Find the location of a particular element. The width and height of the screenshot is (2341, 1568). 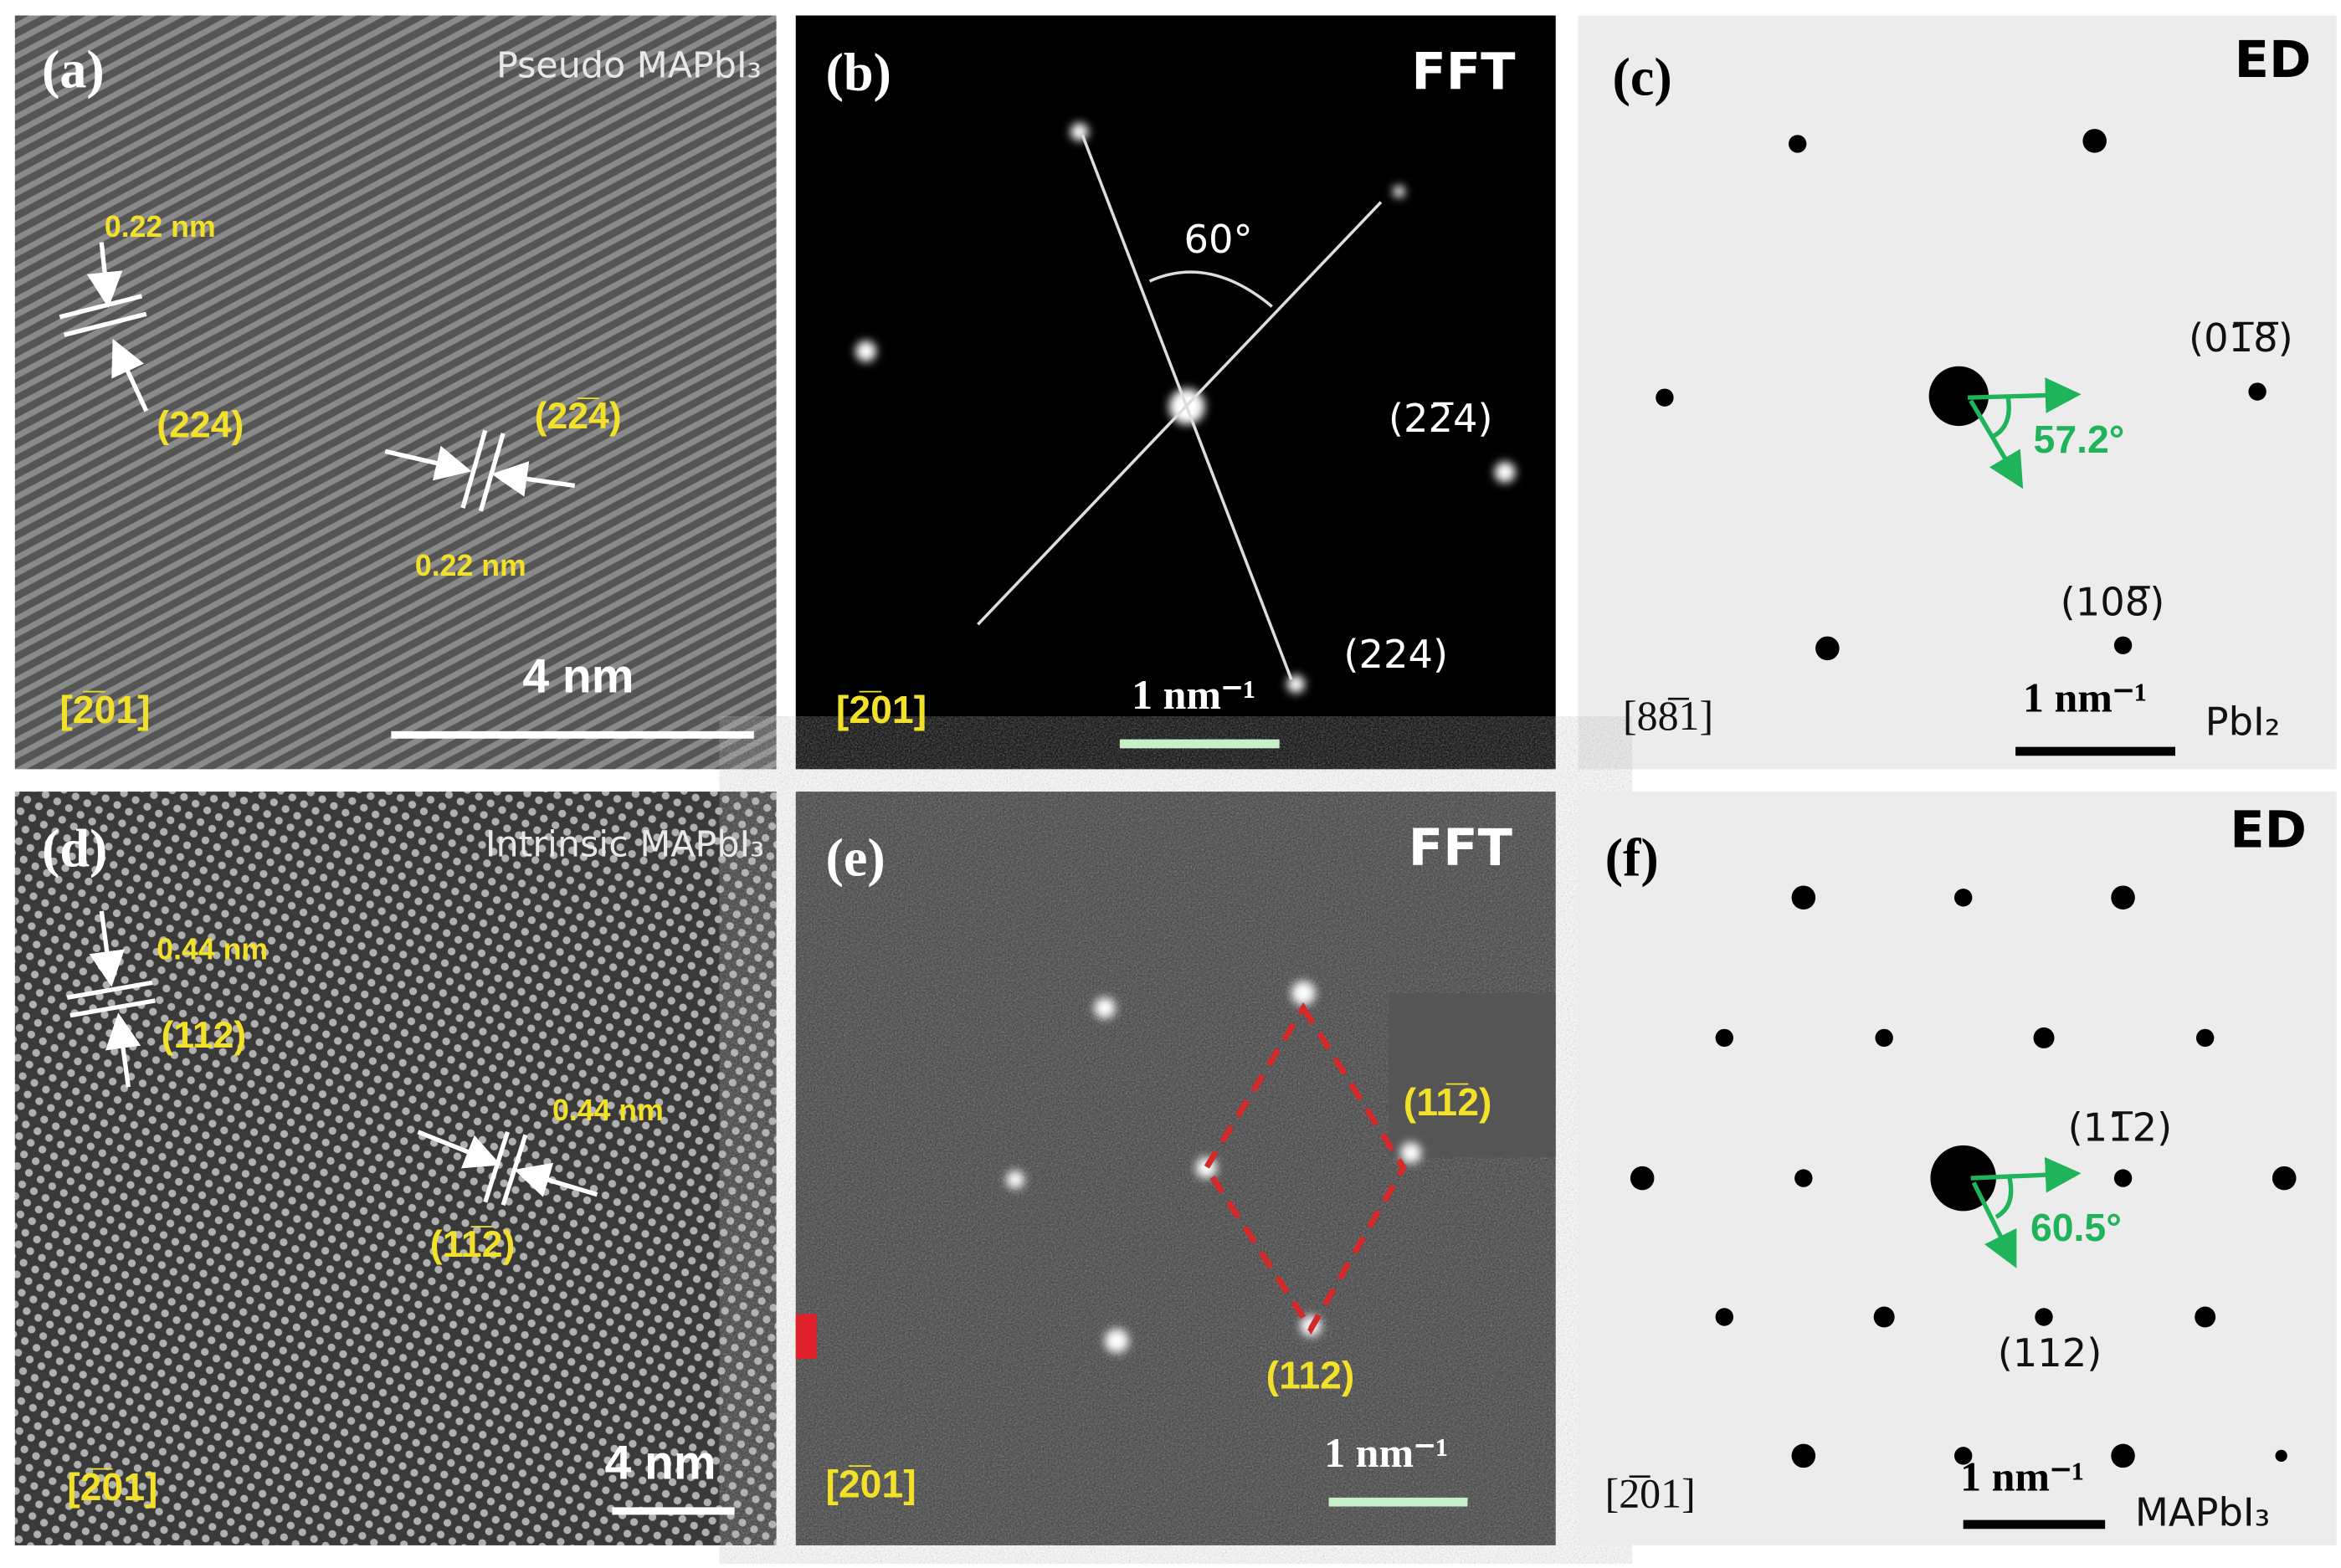

panel-b-markers is located at coordinates (1185, 435).